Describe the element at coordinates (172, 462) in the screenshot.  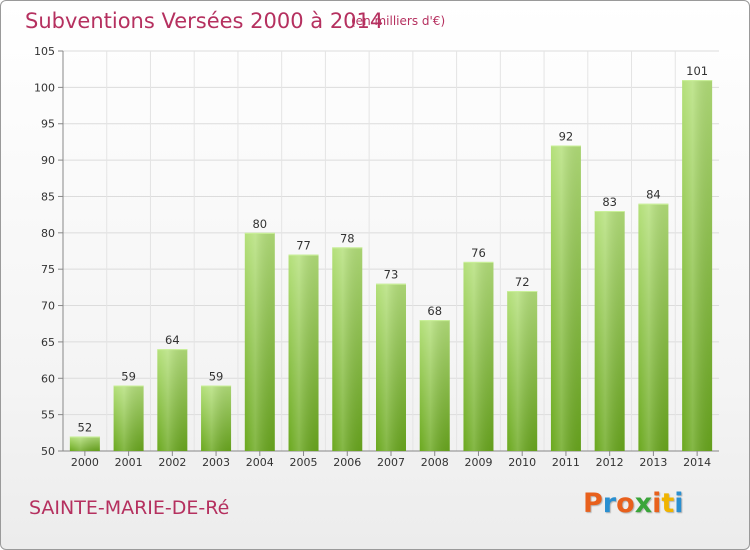
I see `x-tick-label: 2002` at that location.